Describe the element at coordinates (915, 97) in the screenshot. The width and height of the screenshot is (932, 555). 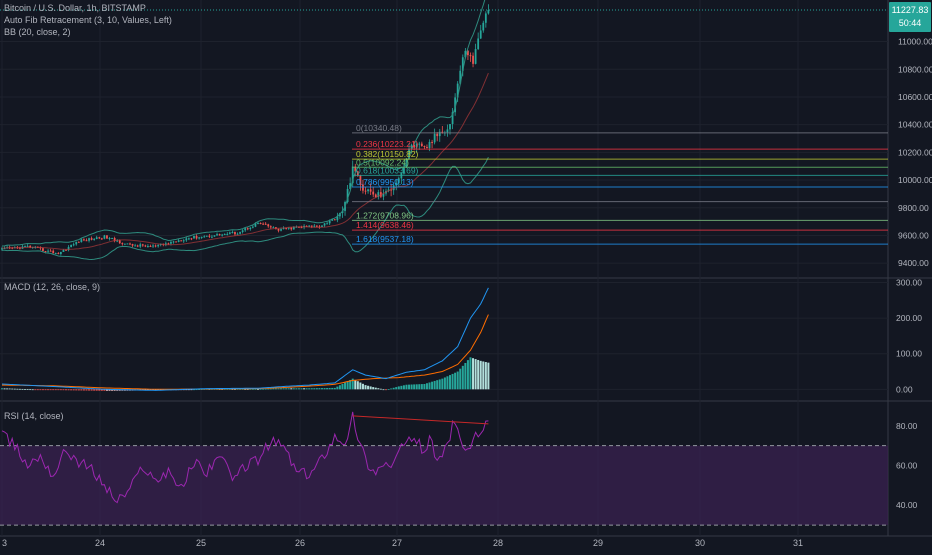
I see `price-tick-label: 10600.00` at that location.